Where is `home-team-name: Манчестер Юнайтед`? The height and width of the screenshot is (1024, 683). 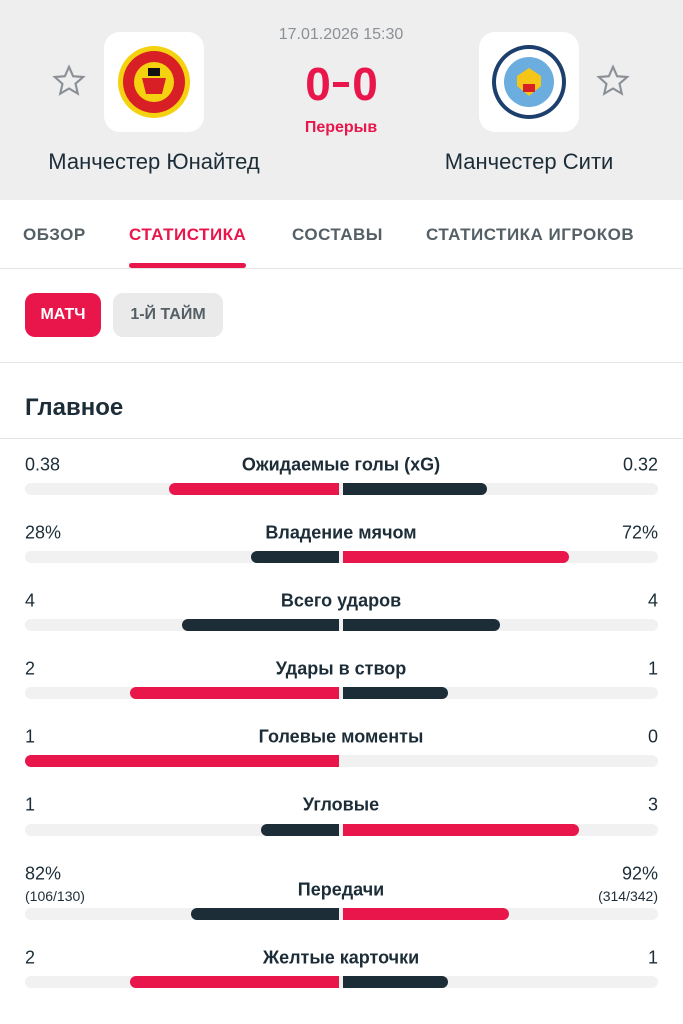
home-team-name: Манчестер Юнайтед is located at coordinates (154, 161).